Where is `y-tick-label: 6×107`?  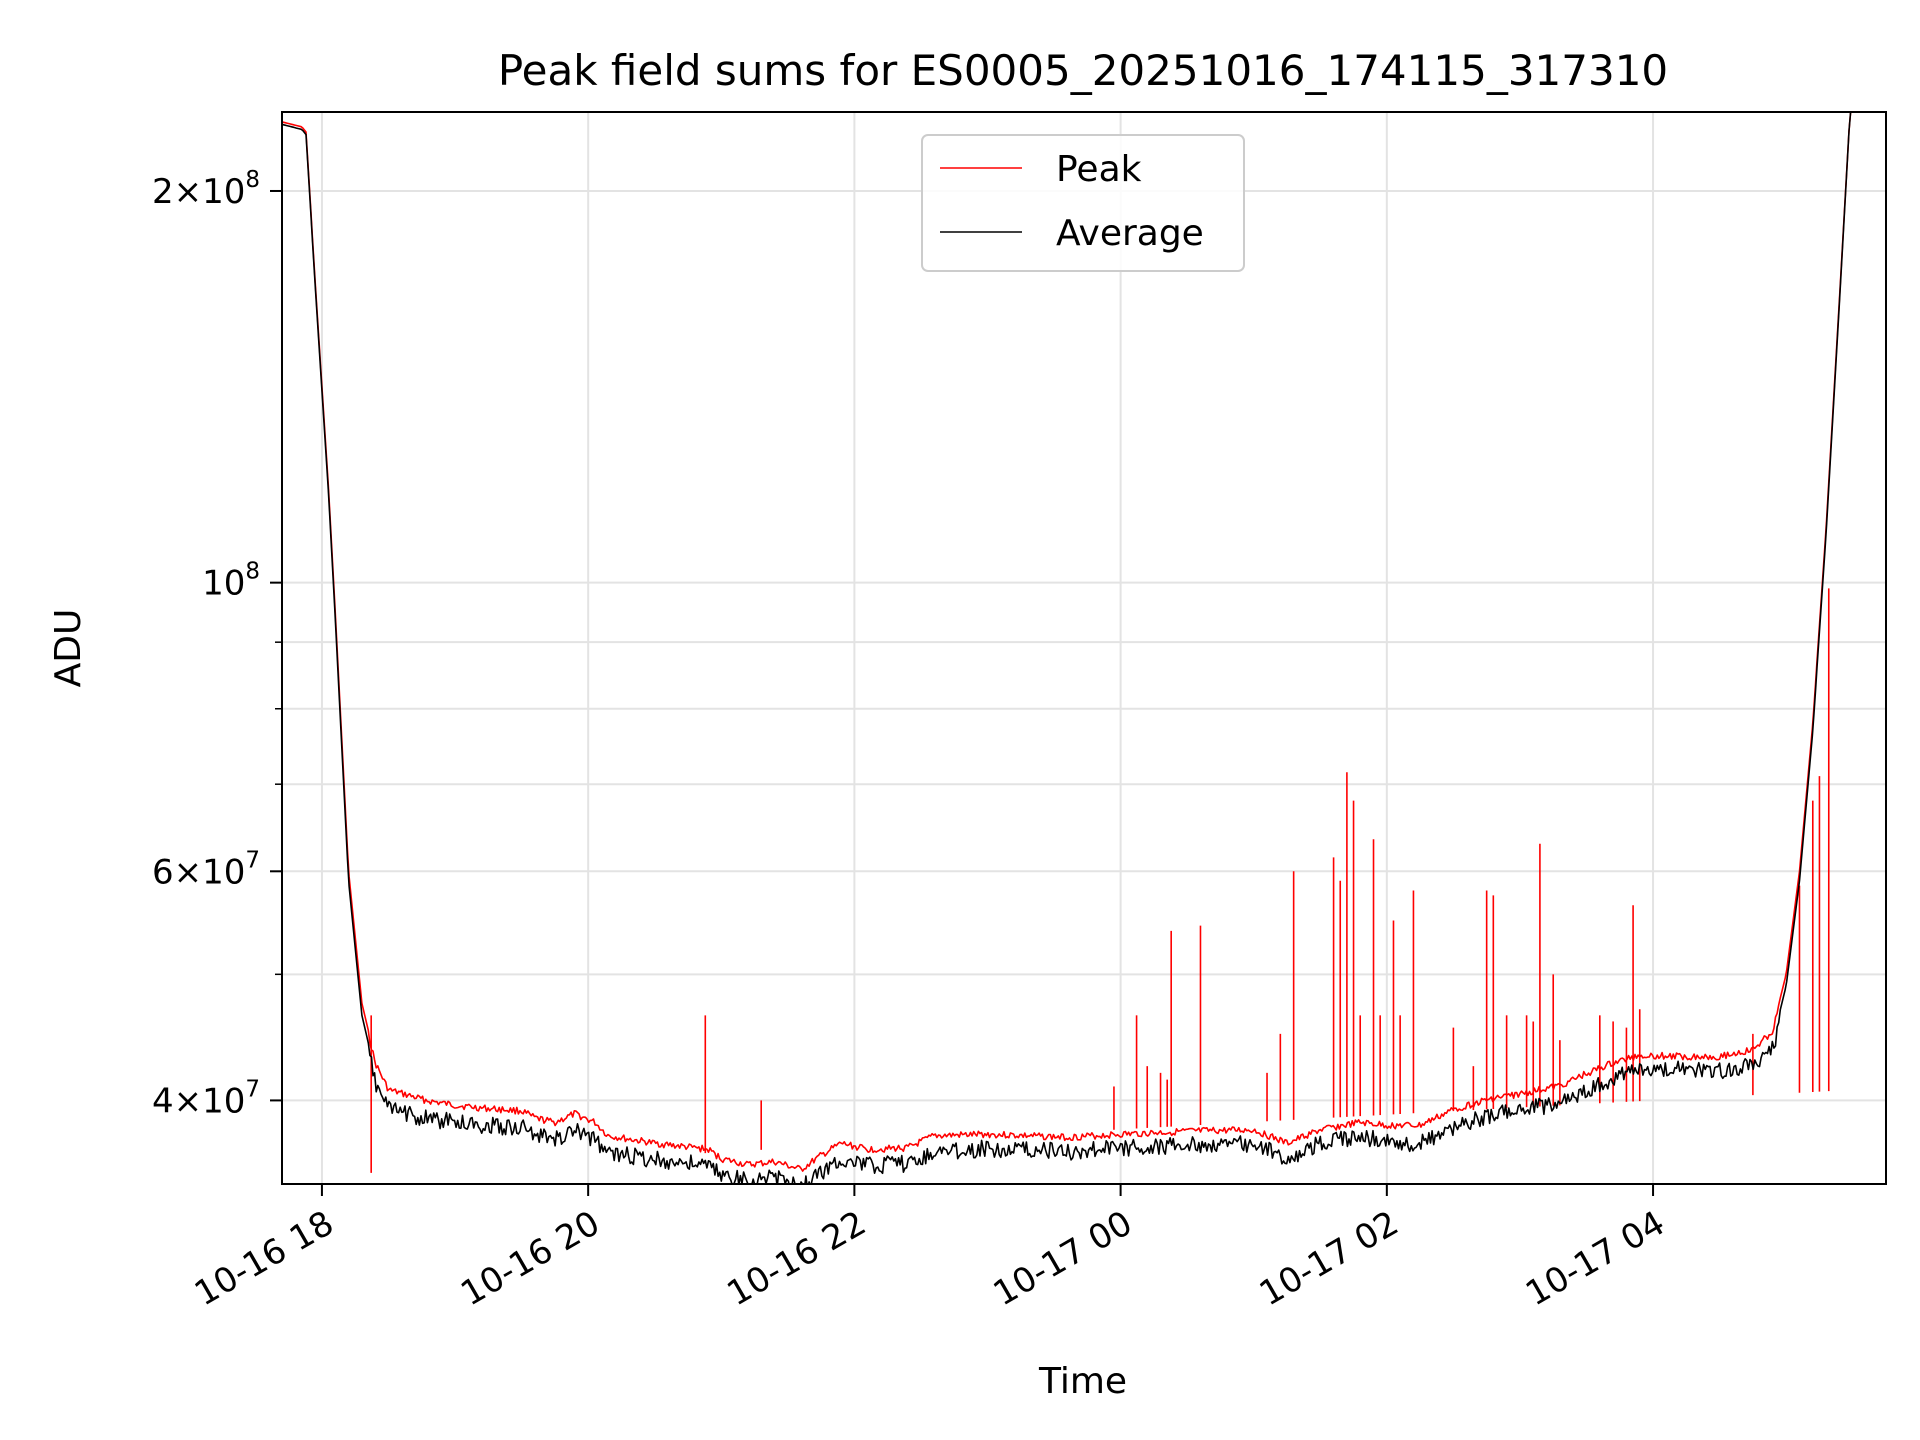
y-tick-label: 6×107 is located at coordinates (206, 869).